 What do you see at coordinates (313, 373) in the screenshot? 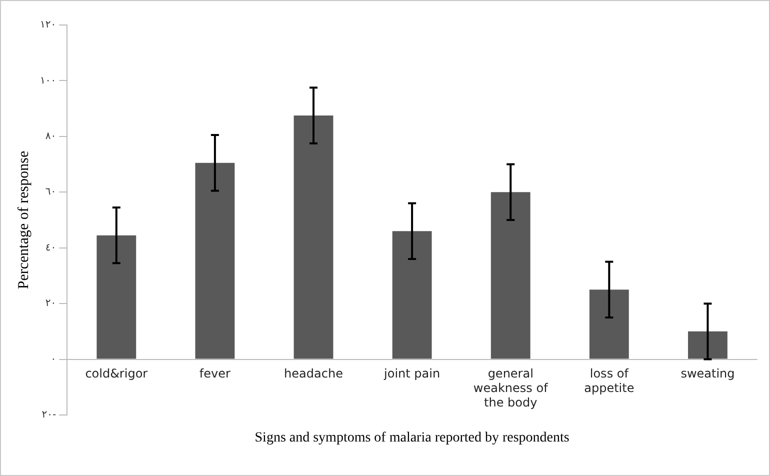
I see `x-tick-label: headache` at bounding box center [313, 373].